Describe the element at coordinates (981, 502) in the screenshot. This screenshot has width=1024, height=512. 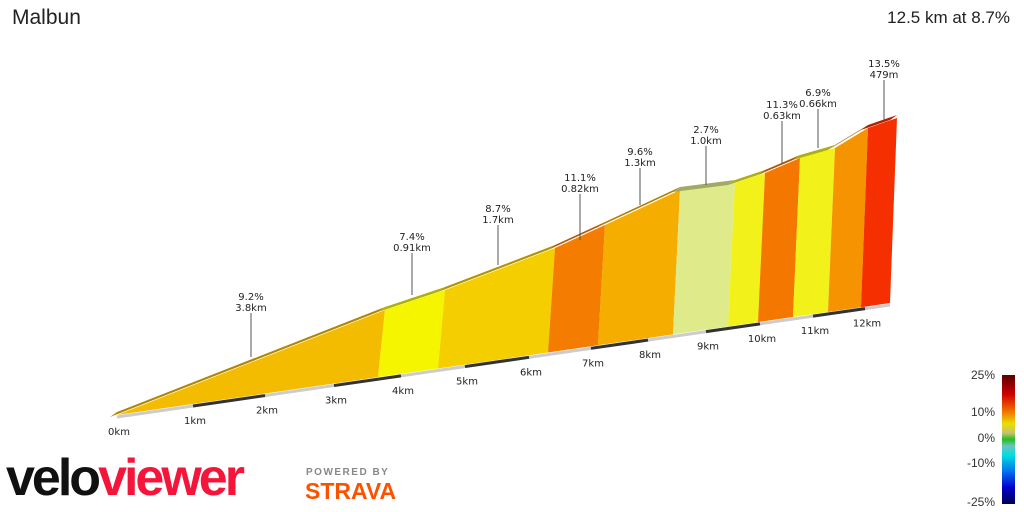
I see `legend-label: -25%` at that location.